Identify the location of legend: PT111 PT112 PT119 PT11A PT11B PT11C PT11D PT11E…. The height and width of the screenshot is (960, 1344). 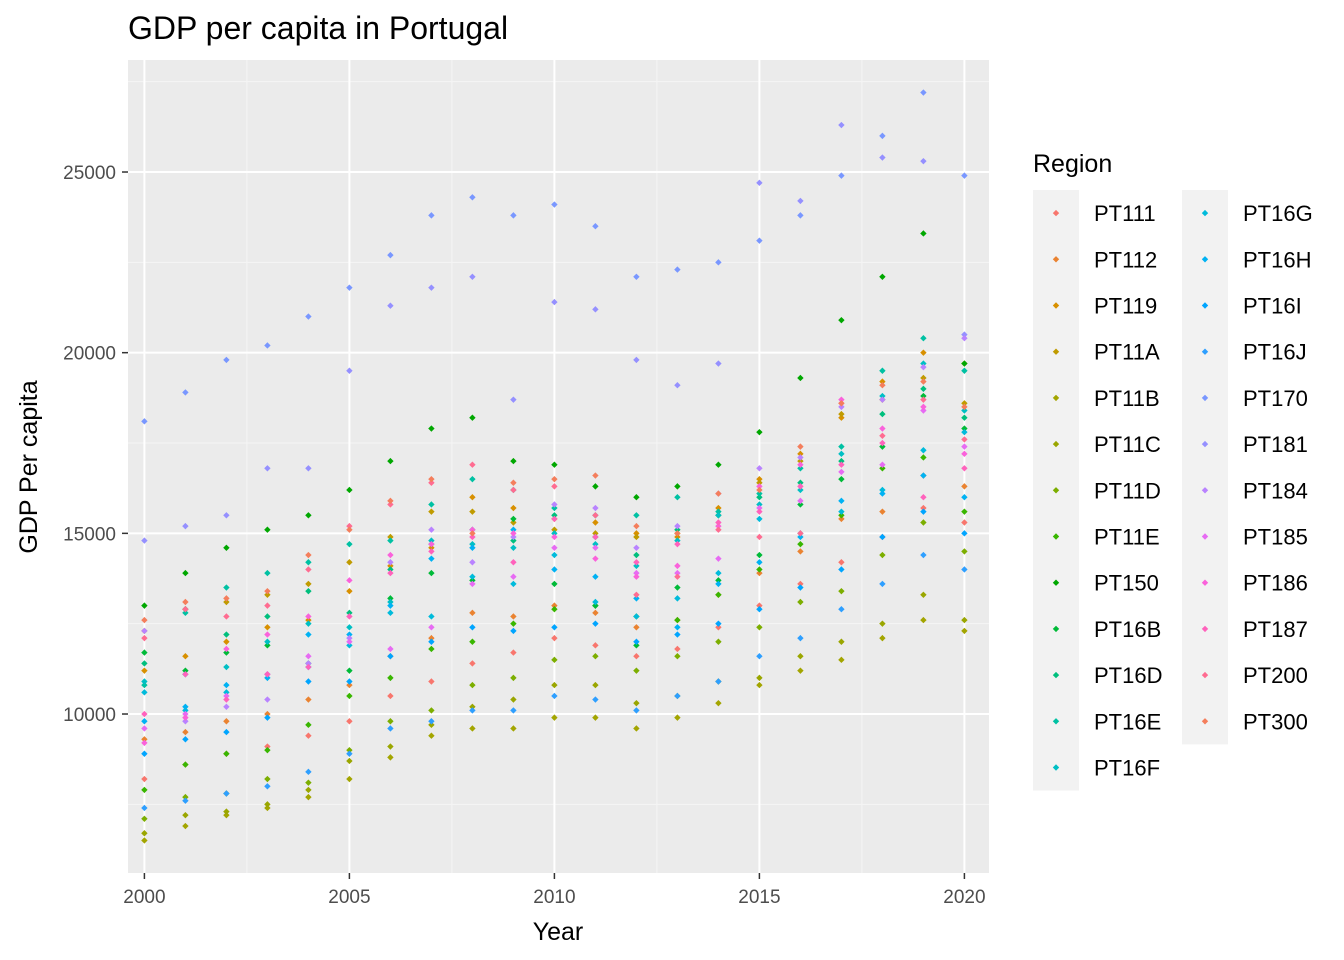
(1173, 490).